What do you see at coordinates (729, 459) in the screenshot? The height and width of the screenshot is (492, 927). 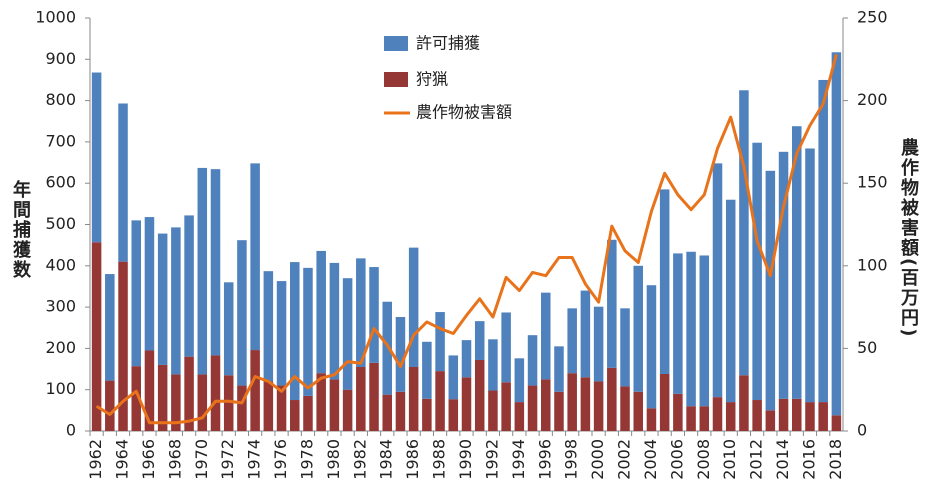 I see `x-tick-label: 2010` at bounding box center [729, 459].